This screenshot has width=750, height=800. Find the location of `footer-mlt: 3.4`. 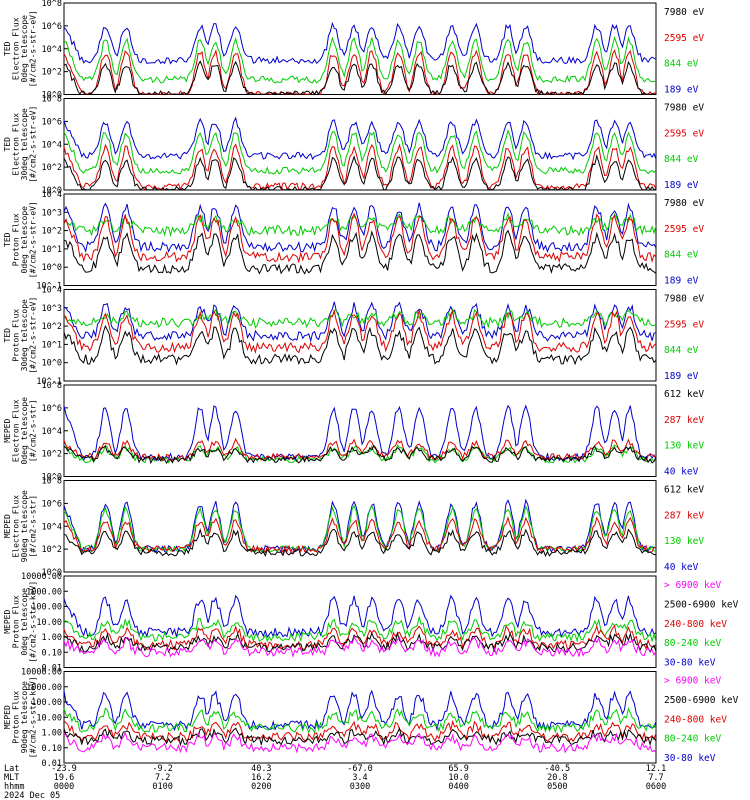

footer-mlt: 3.4 is located at coordinates (359, 778).